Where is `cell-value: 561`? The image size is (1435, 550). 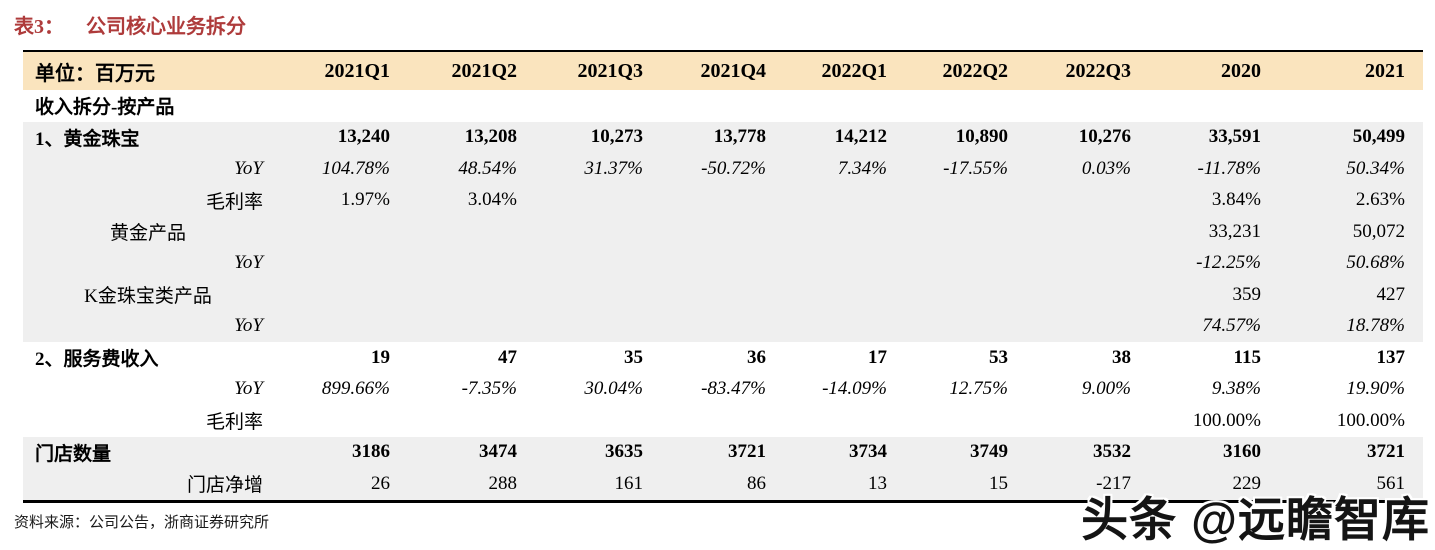
cell-value: 561 is located at coordinates (1391, 483).